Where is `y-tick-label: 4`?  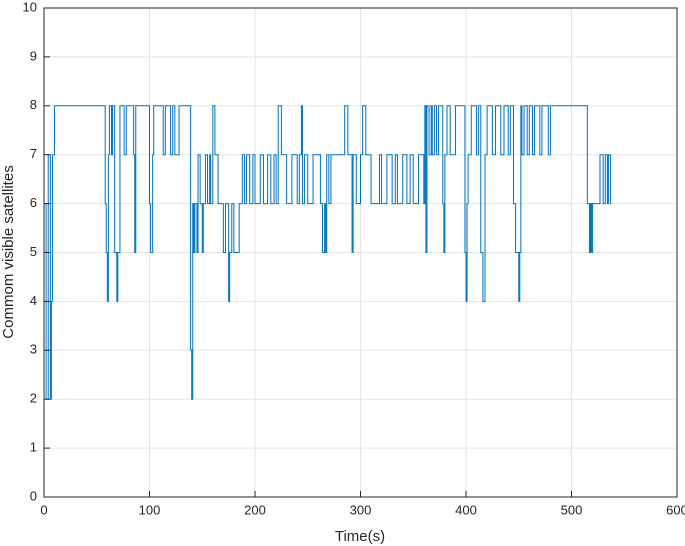
y-tick-label: 4 is located at coordinates (33, 300).